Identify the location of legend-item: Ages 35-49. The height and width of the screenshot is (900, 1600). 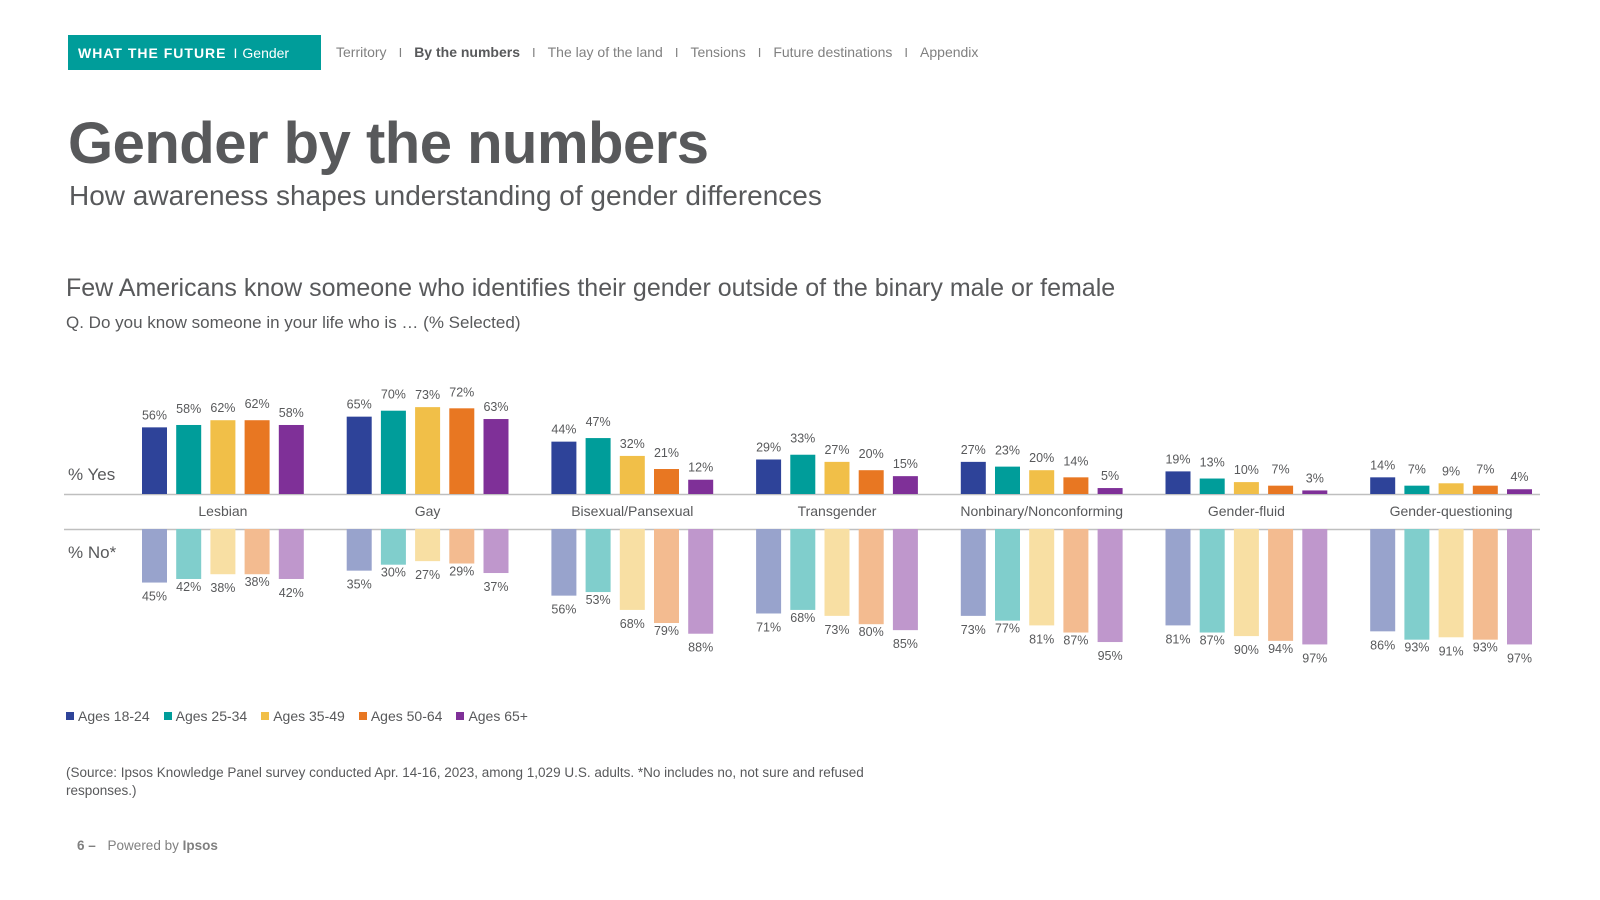
(303, 716).